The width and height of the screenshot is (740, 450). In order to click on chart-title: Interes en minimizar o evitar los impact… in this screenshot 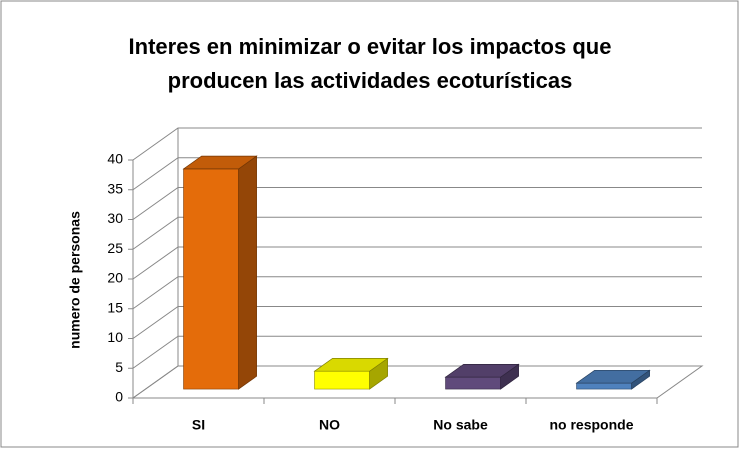, I will do `click(370, 46)`.